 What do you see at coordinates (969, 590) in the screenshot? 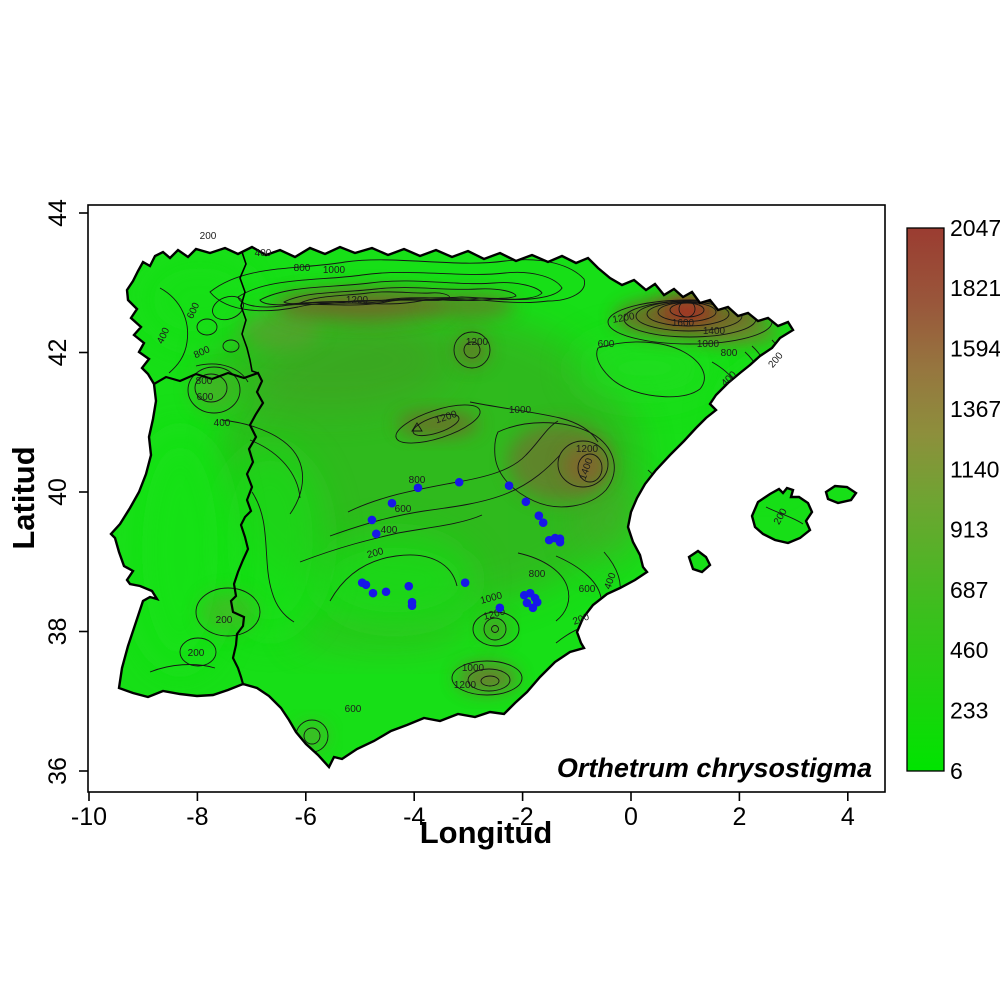
I see `colorbar-value-label: 687` at bounding box center [969, 590].